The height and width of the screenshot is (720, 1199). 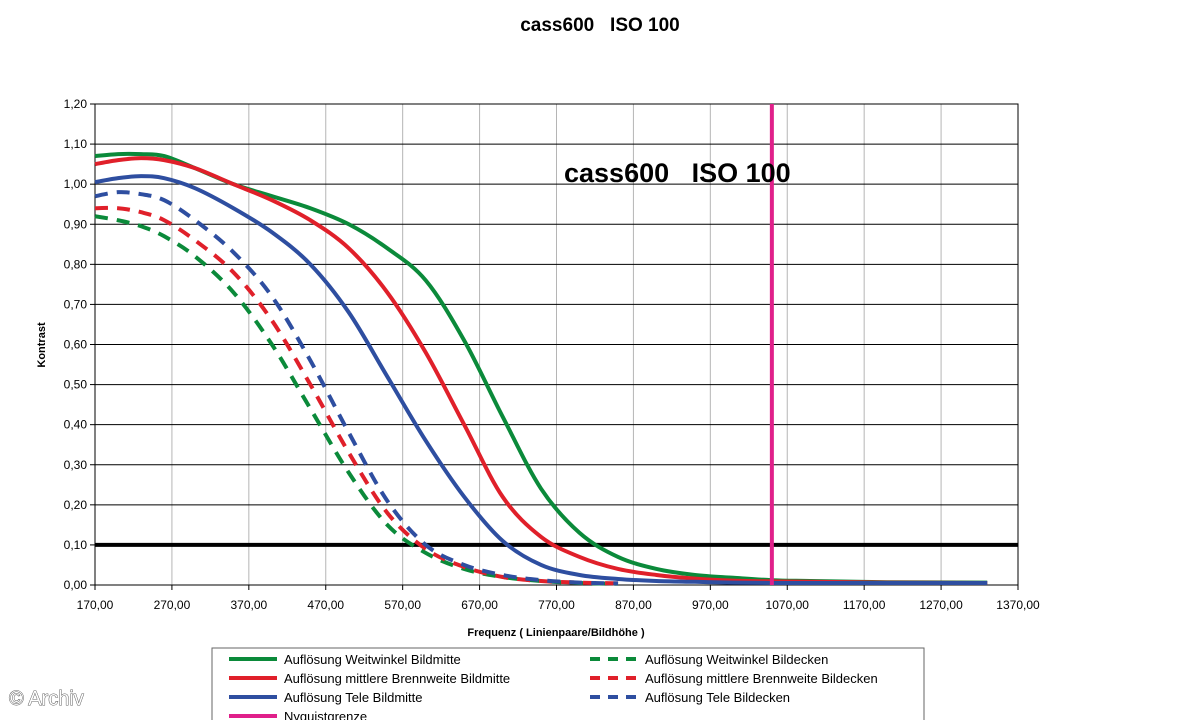 I want to click on y-tick-label: 0,00, so click(x=76, y=585).